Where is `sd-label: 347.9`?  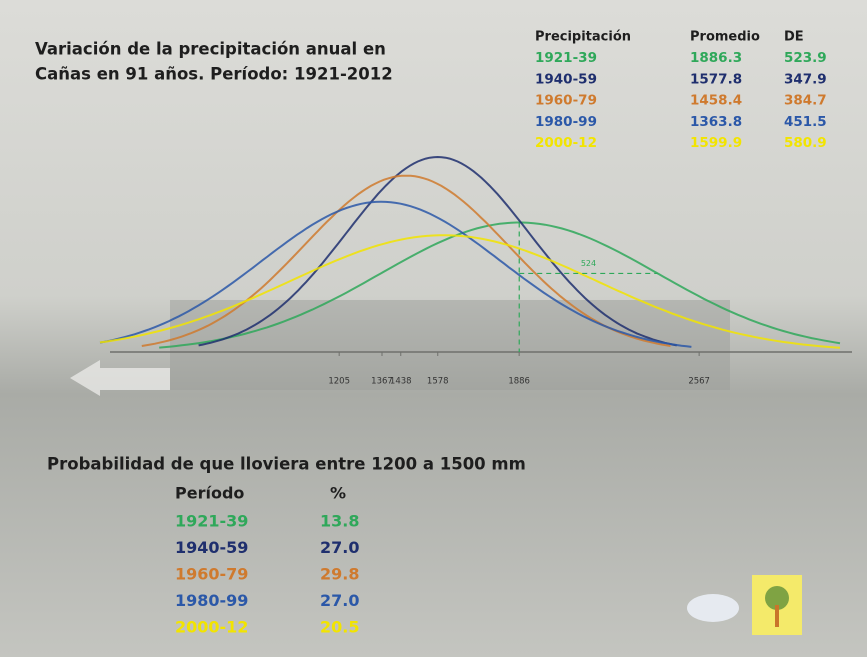 sd-label: 347.9 is located at coordinates (805, 79).